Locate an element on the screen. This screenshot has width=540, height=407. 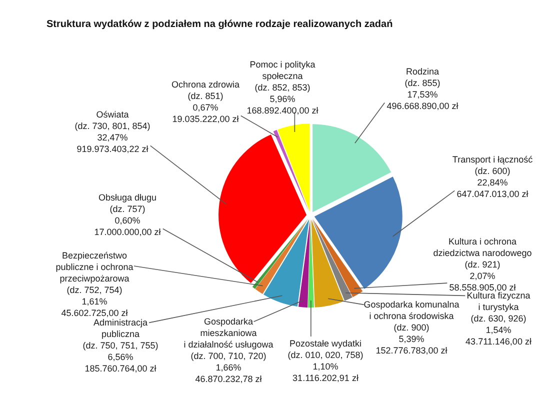
data-label: 1,61% 45.602.725,00 zł is located at coordinates (94, 307).